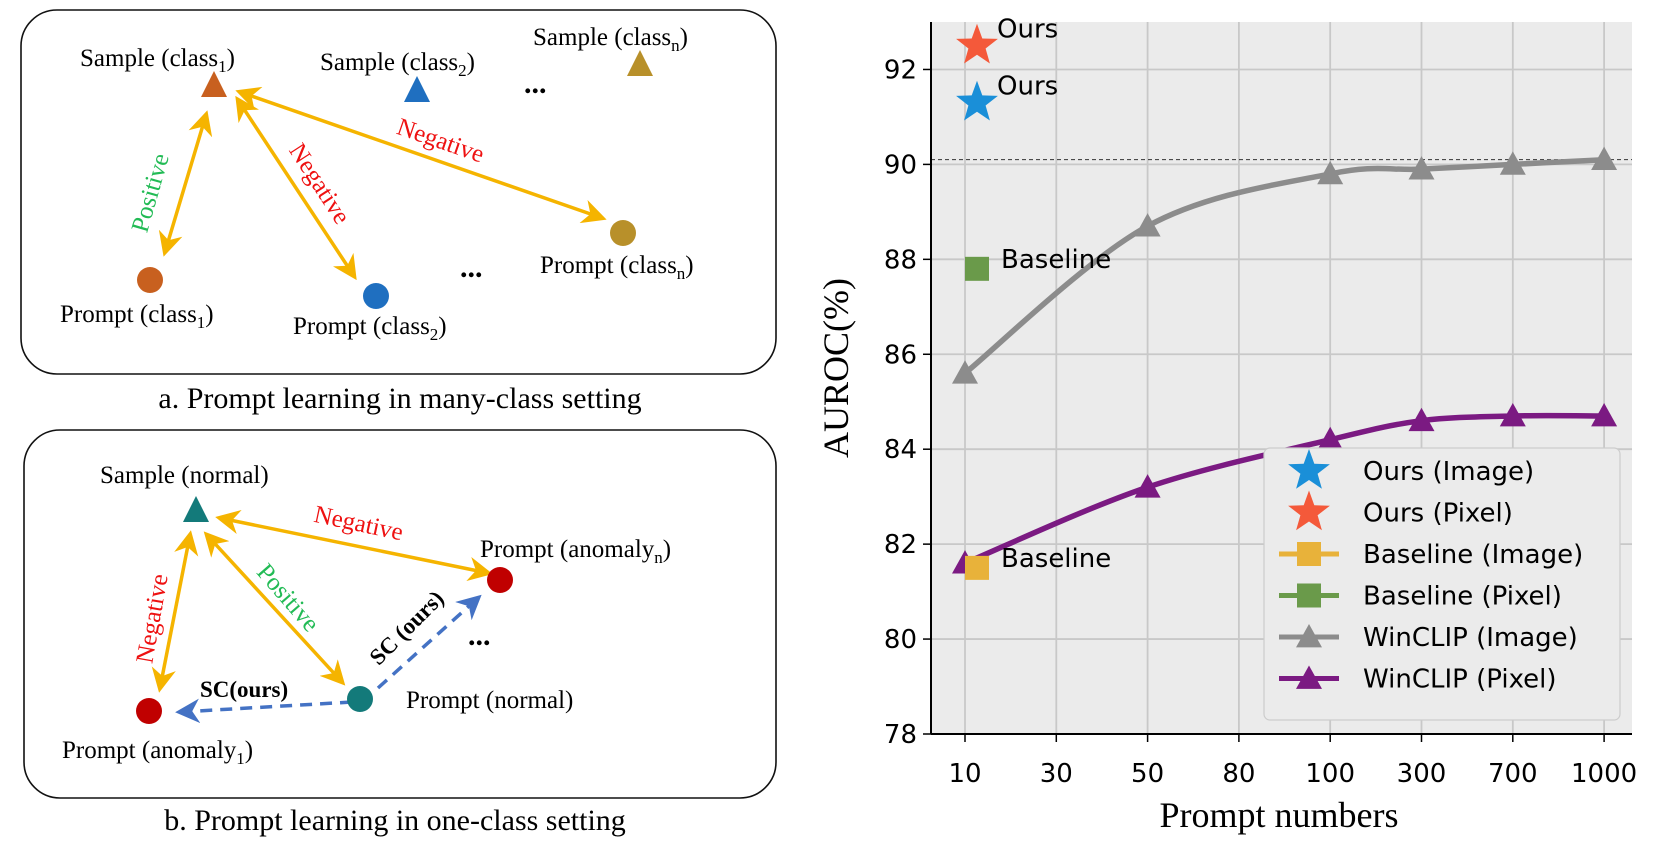 The width and height of the screenshot is (1661, 842). I want to click on sample-classn-marker, so click(640, 63).